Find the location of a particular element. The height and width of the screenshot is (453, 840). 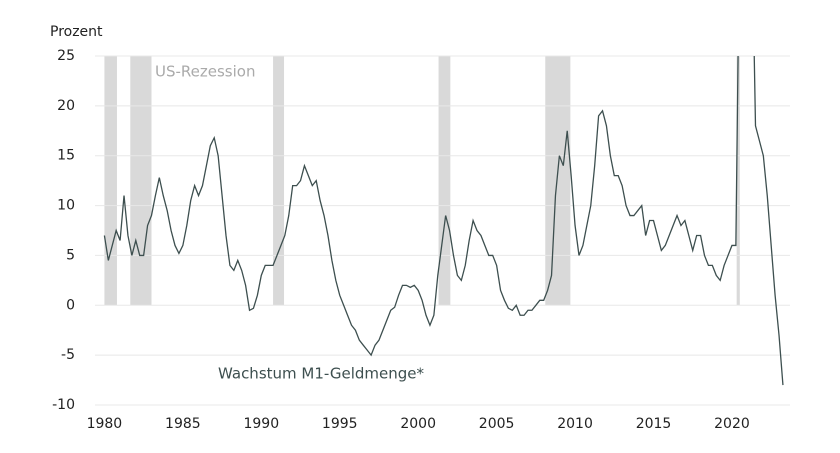

y-tick-label: 20 is located at coordinates (66, 106).